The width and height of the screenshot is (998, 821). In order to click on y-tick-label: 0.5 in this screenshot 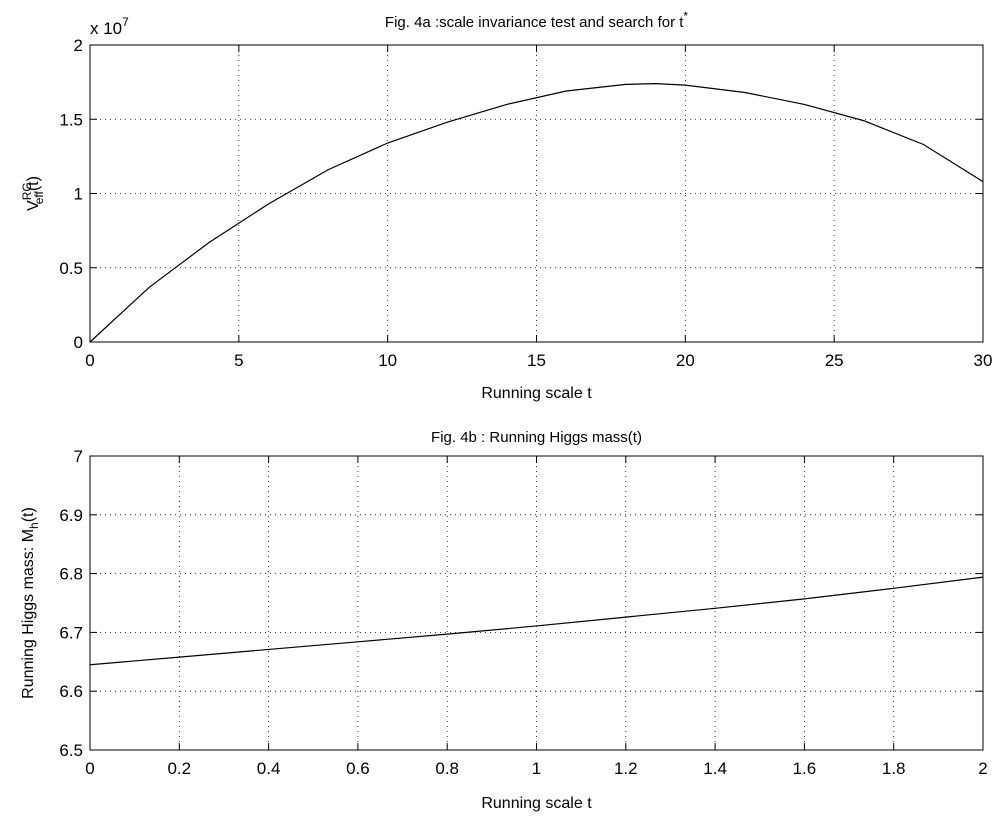, I will do `click(71, 268)`.